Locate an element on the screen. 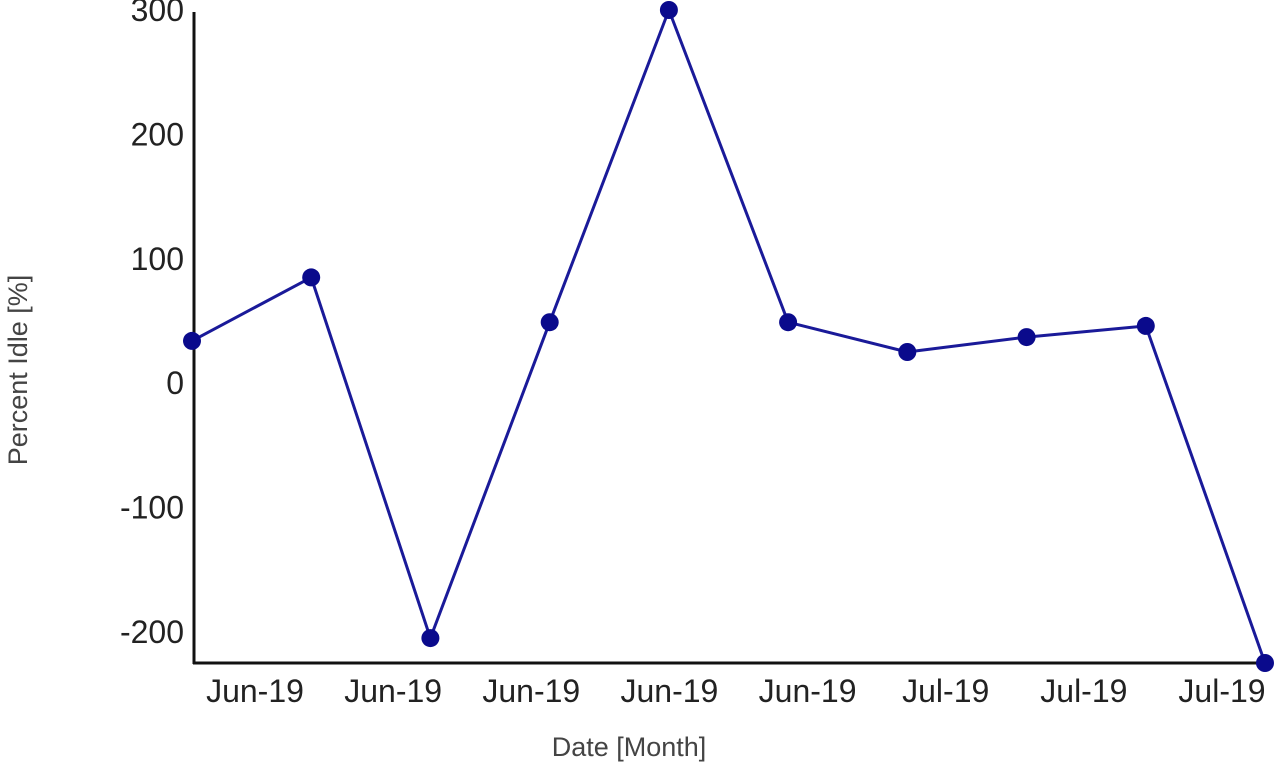  y-tick-label: 0 is located at coordinates (175, 383).